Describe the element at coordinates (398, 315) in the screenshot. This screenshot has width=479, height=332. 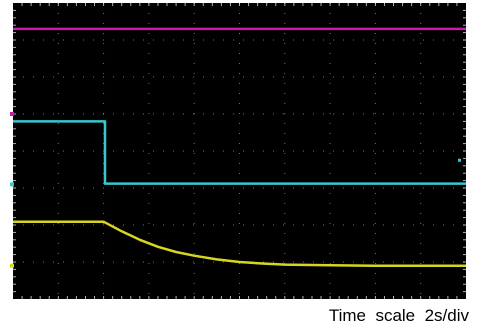
I see `time-scale-label: Time scale 2s/div` at that location.